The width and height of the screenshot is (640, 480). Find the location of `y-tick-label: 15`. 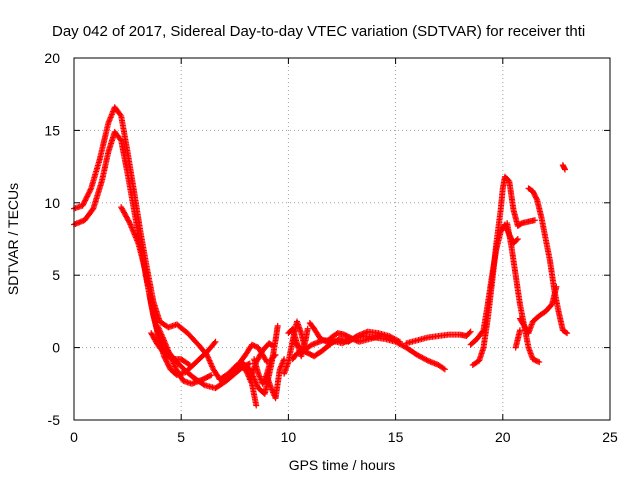

y-tick-label: 15 is located at coordinates (52, 130).